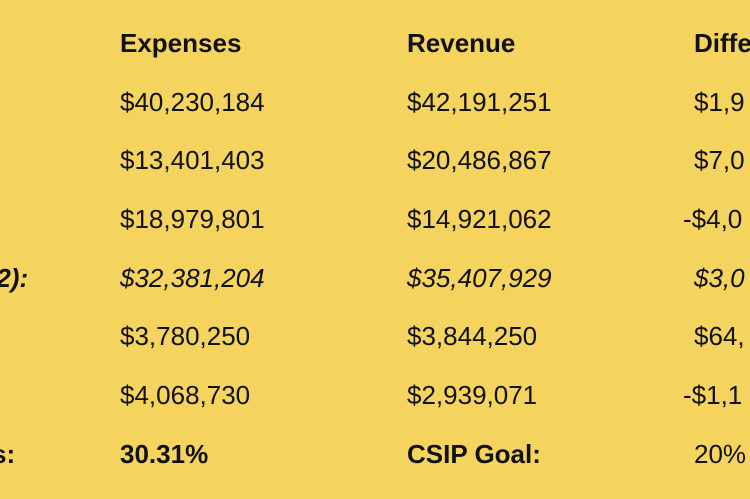 Image resolution: width=750 pixels, height=499 pixels. Describe the element at coordinates (479, 219) in the screenshot. I see `row-3-revenue: $14,921,062` at that location.